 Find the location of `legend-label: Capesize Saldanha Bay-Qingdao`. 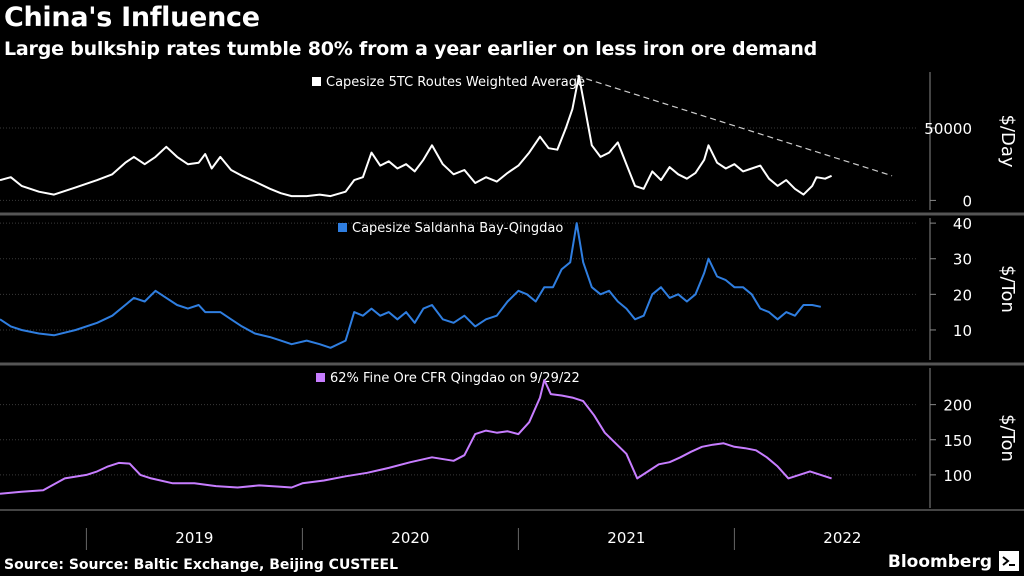

legend-label: Capesize Saldanha Bay-Qingdao is located at coordinates (457, 228).